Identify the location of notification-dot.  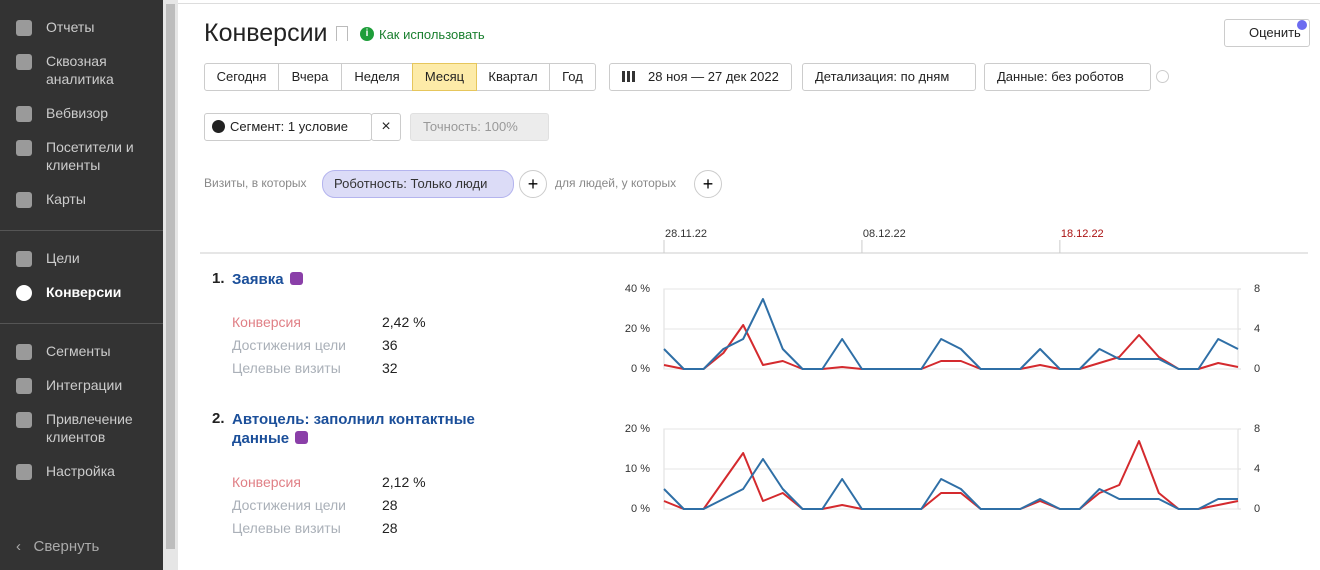
(1302, 25).